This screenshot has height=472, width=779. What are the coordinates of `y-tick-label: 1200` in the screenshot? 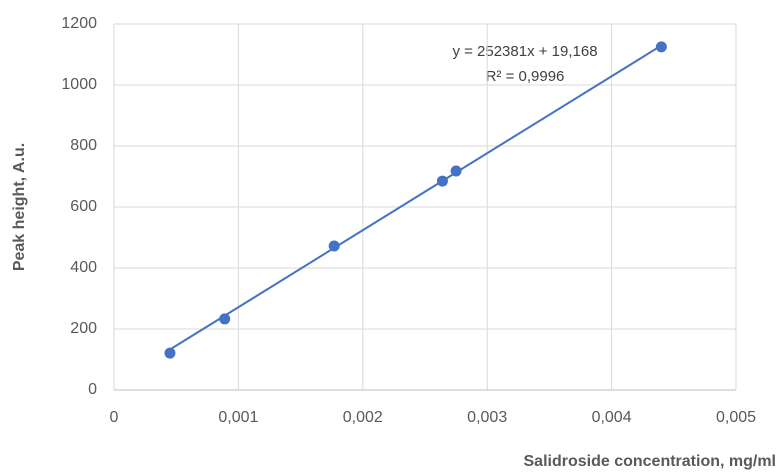 It's located at (79, 23).